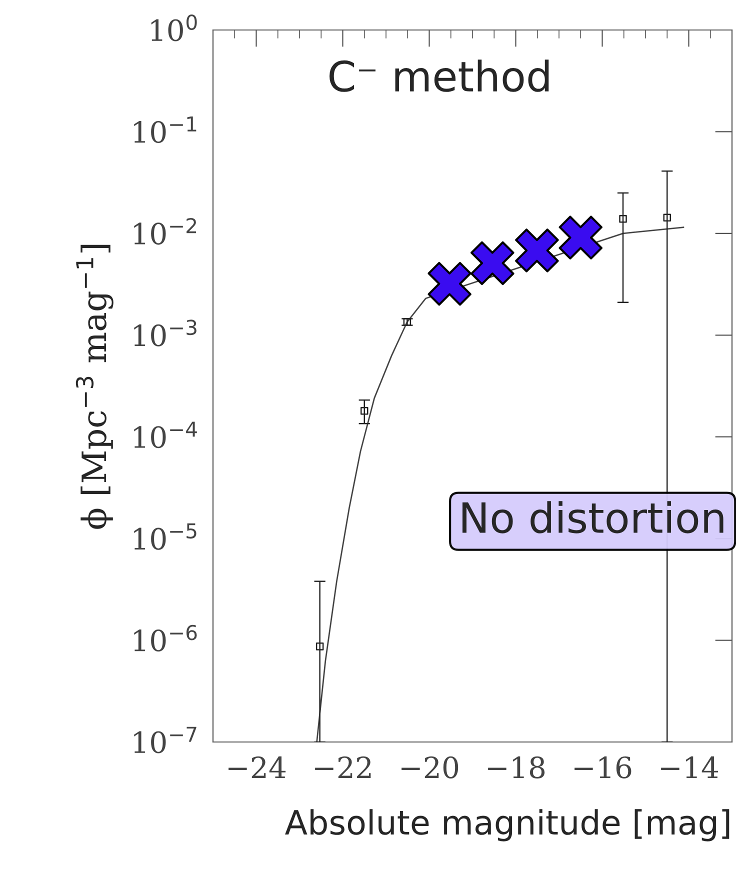 Image resolution: width=736 pixels, height=873 pixels. What do you see at coordinates (165, 130) in the screenshot?
I see `y-tick-label: 10$^{−1}$` at bounding box center [165, 130].